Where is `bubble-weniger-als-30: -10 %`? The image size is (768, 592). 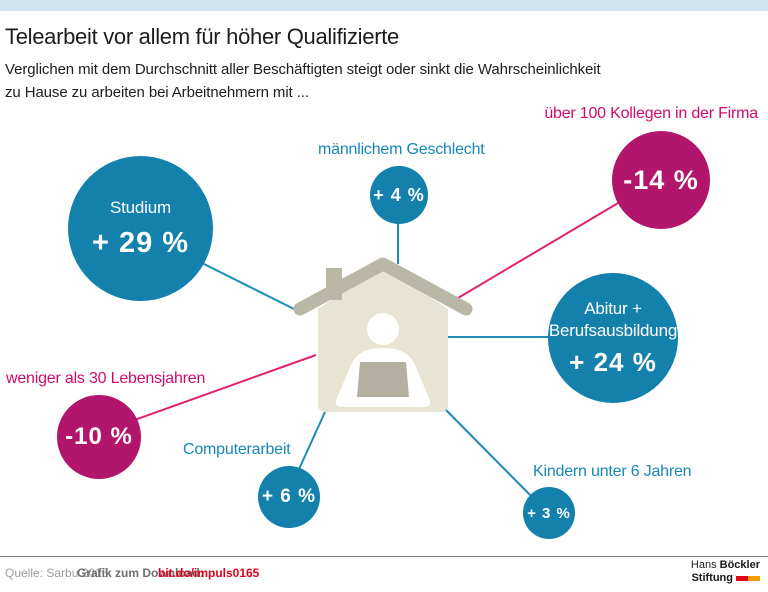
bubble-weniger-als-30: -10 % is located at coordinates (99, 437).